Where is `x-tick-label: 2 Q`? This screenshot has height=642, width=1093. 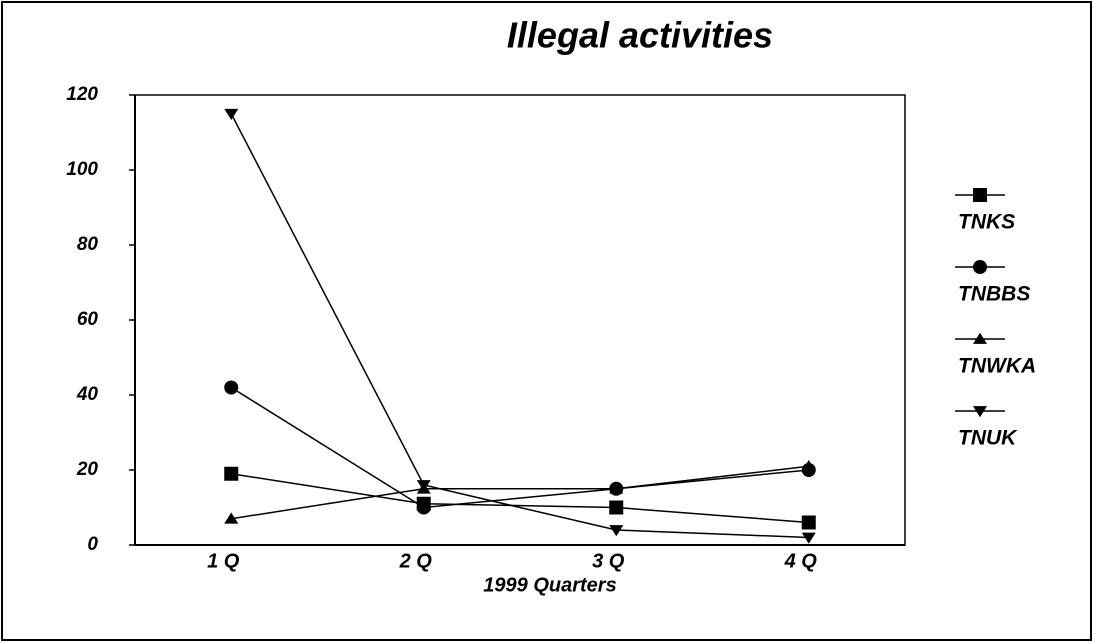
x-tick-label: 2 Q is located at coordinates (416, 561).